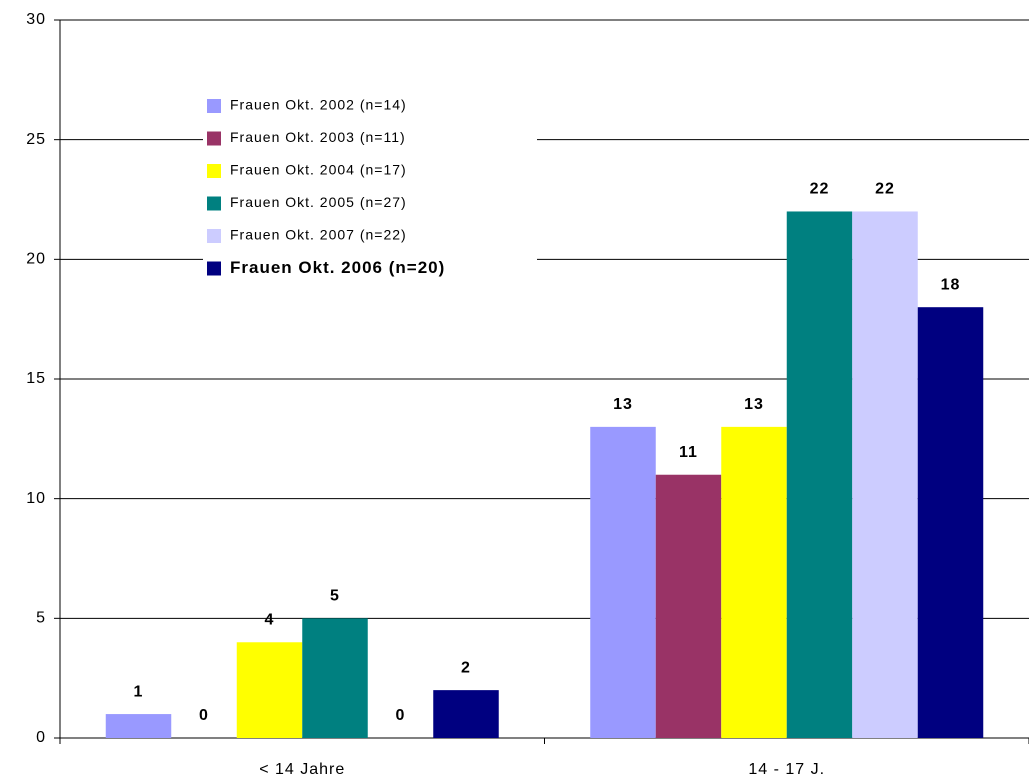 The width and height of the screenshot is (1029, 783). Describe the element at coordinates (36, 139) in the screenshot. I see `y-tick-label: 25` at that location.